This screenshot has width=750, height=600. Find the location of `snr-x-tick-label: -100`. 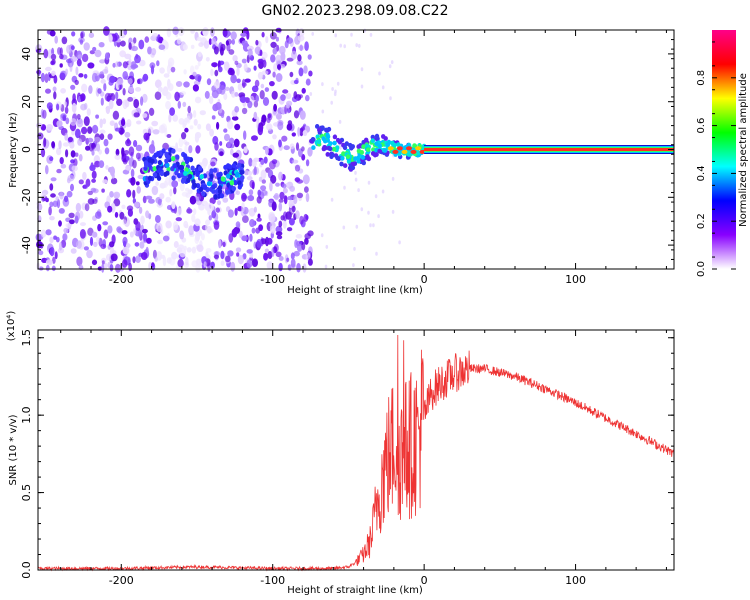

snr-x-tick-label: -100 is located at coordinates (272, 580).